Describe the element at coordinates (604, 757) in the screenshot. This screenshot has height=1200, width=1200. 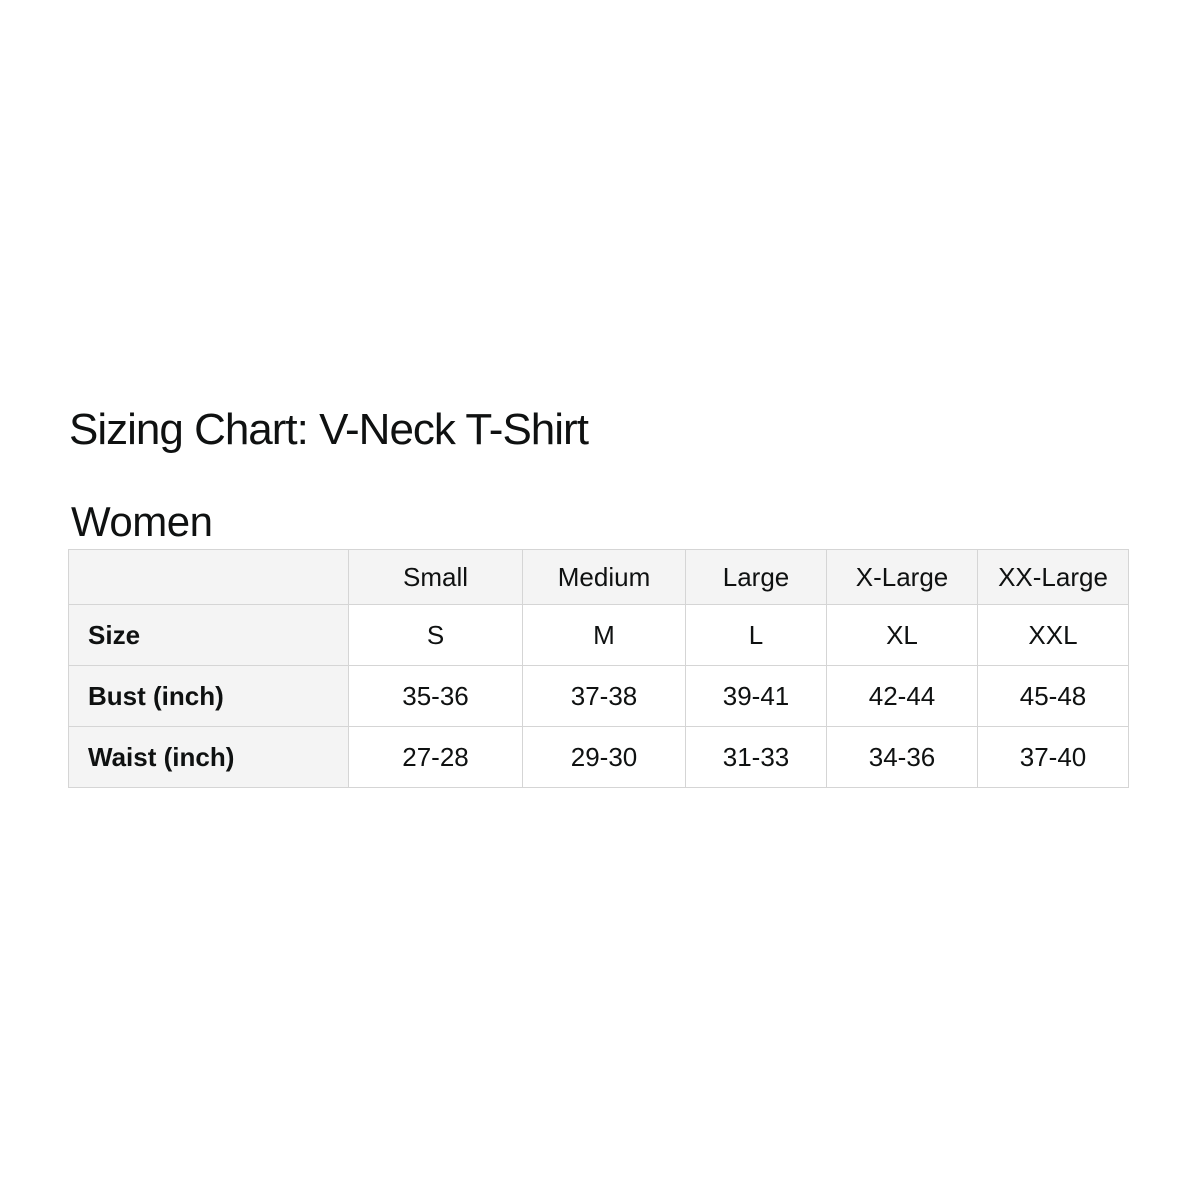
I see `table-cell: 29-30` at that location.